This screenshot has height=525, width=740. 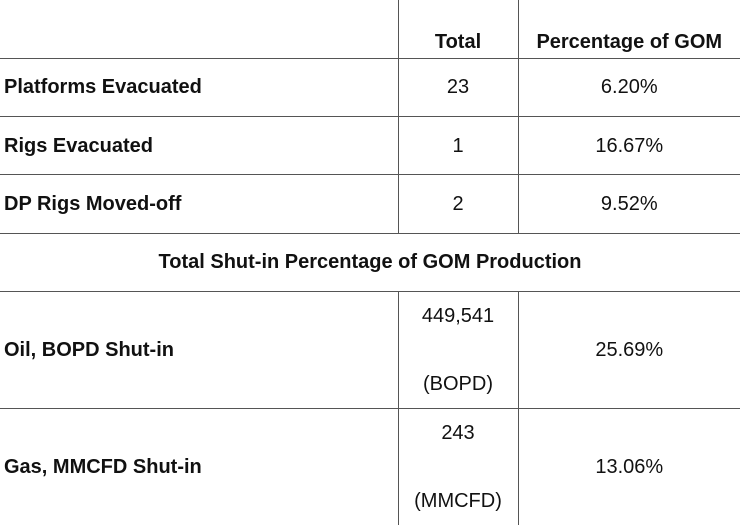 What do you see at coordinates (628, 87) in the screenshot?
I see `row-percent: 6.20%` at bounding box center [628, 87].